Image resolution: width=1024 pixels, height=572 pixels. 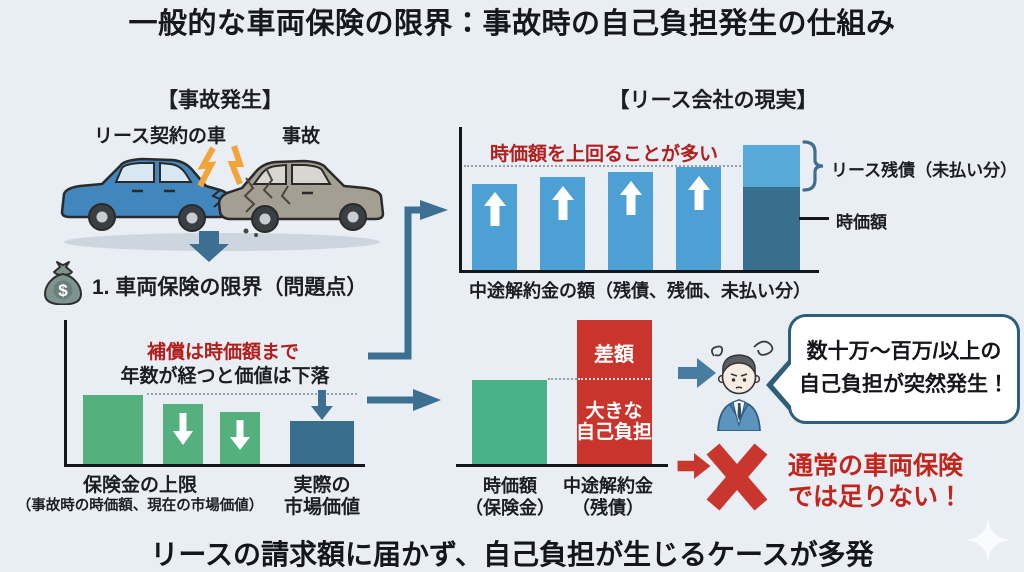 I want to click on gap-diff-label: 差額, so click(x=614, y=355).